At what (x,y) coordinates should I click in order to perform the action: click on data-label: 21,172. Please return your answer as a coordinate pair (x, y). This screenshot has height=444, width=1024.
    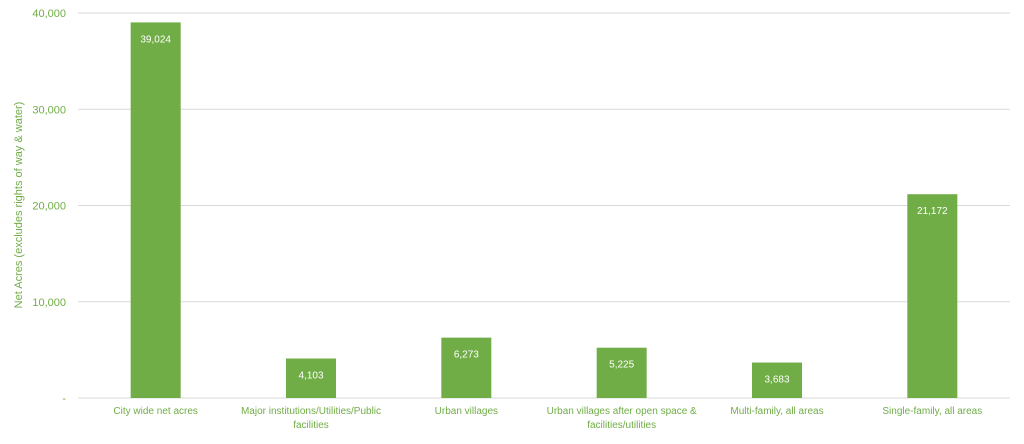
    Looking at the image, I should click on (932, 211).